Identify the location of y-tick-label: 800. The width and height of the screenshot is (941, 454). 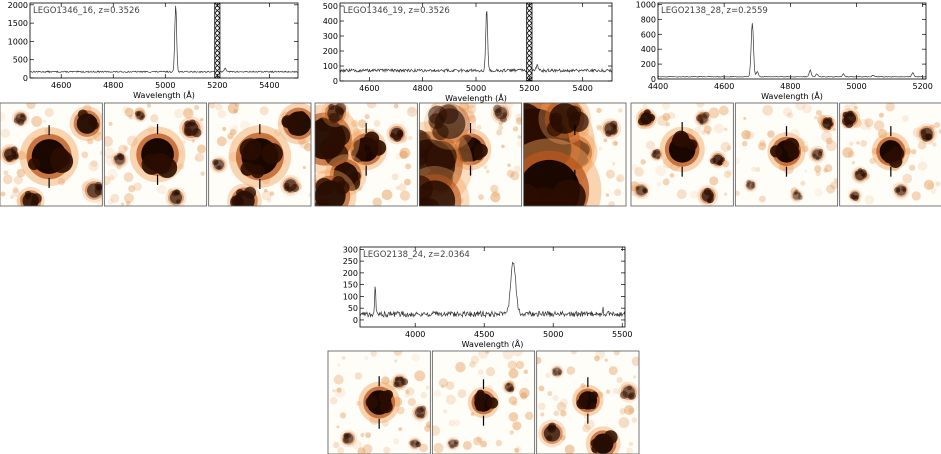
(648, 19).